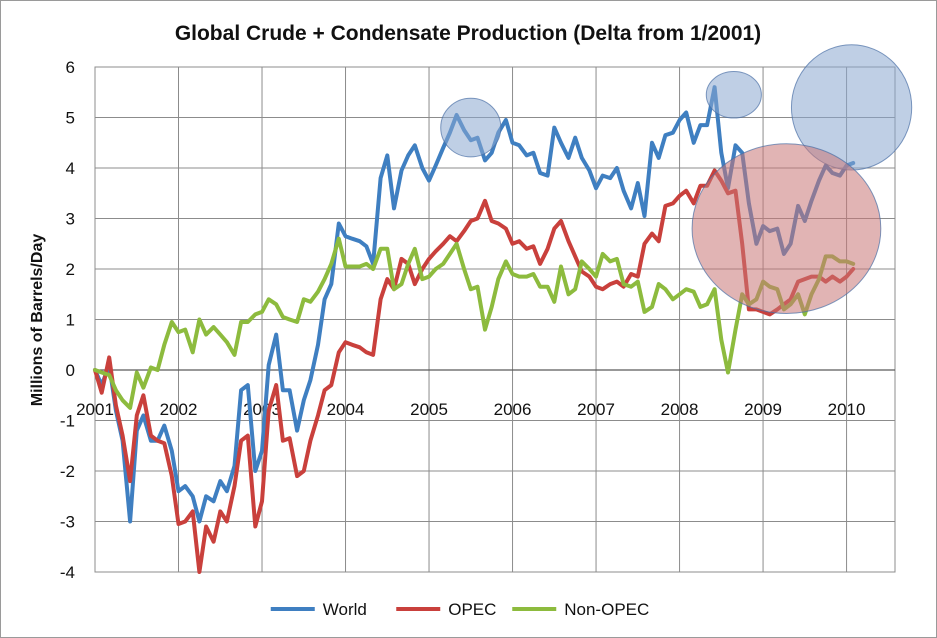  Describe the element at coordinates (67, 522) in the screenshot. I see `y-tick-label: -3` at that location.